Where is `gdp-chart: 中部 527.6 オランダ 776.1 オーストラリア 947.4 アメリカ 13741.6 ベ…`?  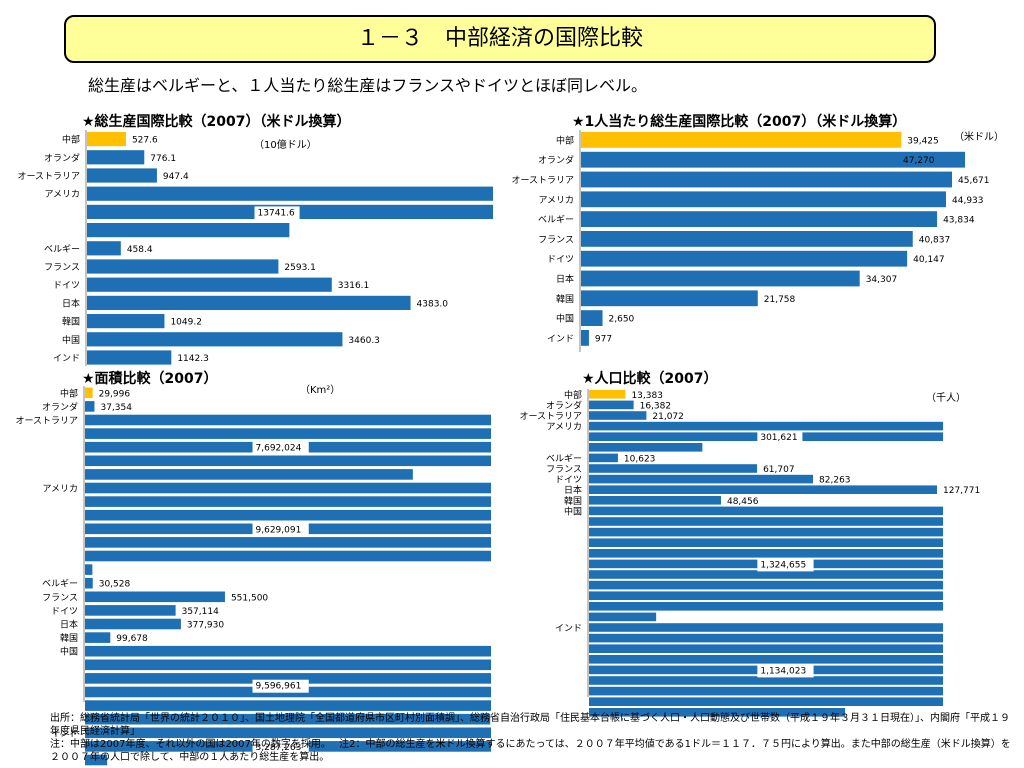 gdp-chart: 中部 527.6 オランダ 776.1 オーストラリア 947.4 アメリカ 13741.6 ベ… is located at coordinates (255, 248).